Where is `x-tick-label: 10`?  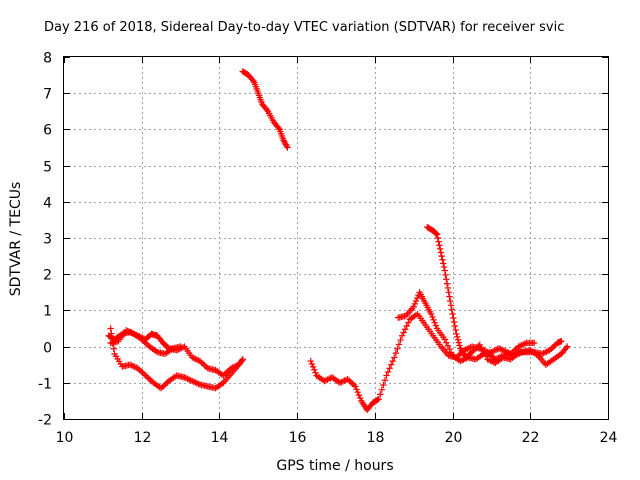
x-tick-label: 10 is located at coordinates (65, 438).